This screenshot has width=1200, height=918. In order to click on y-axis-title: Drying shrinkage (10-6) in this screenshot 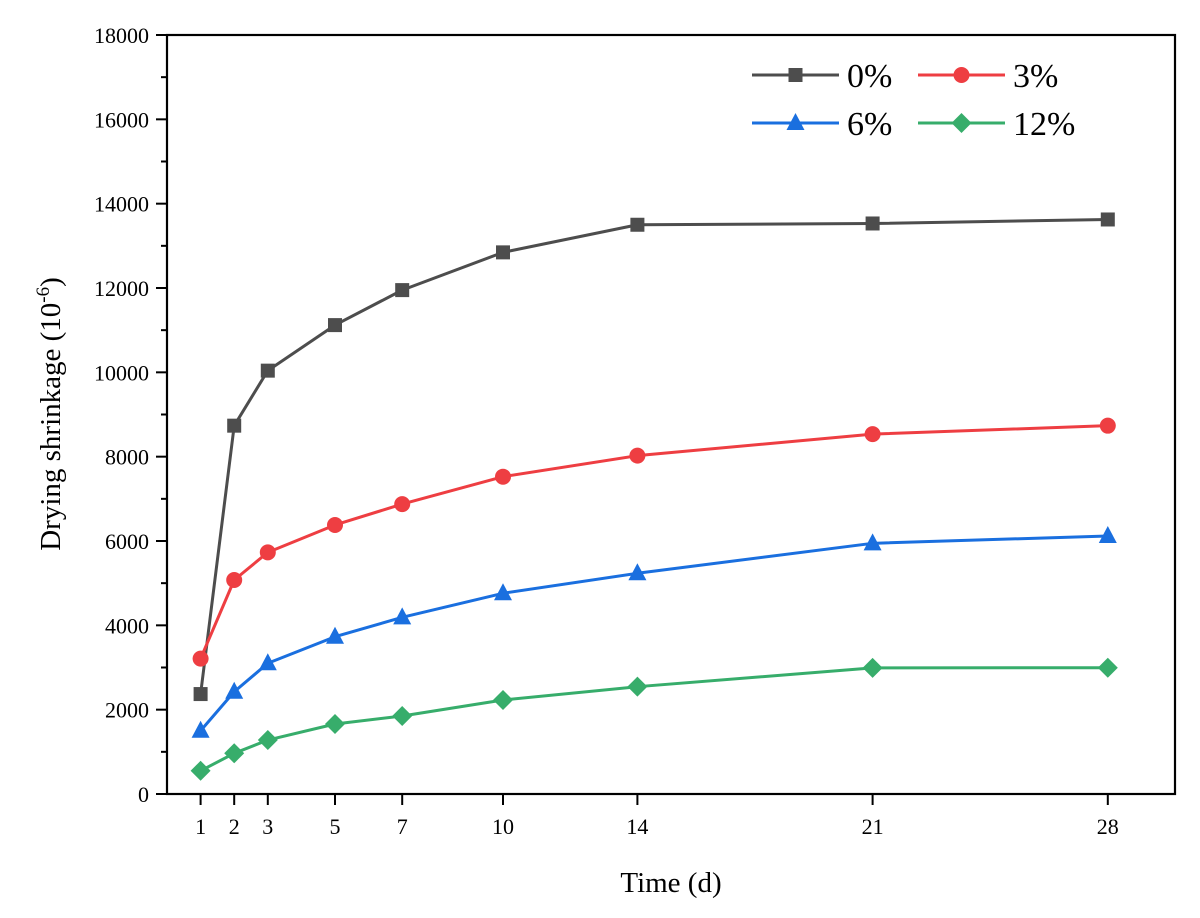, I will do `click(50, 414)`.